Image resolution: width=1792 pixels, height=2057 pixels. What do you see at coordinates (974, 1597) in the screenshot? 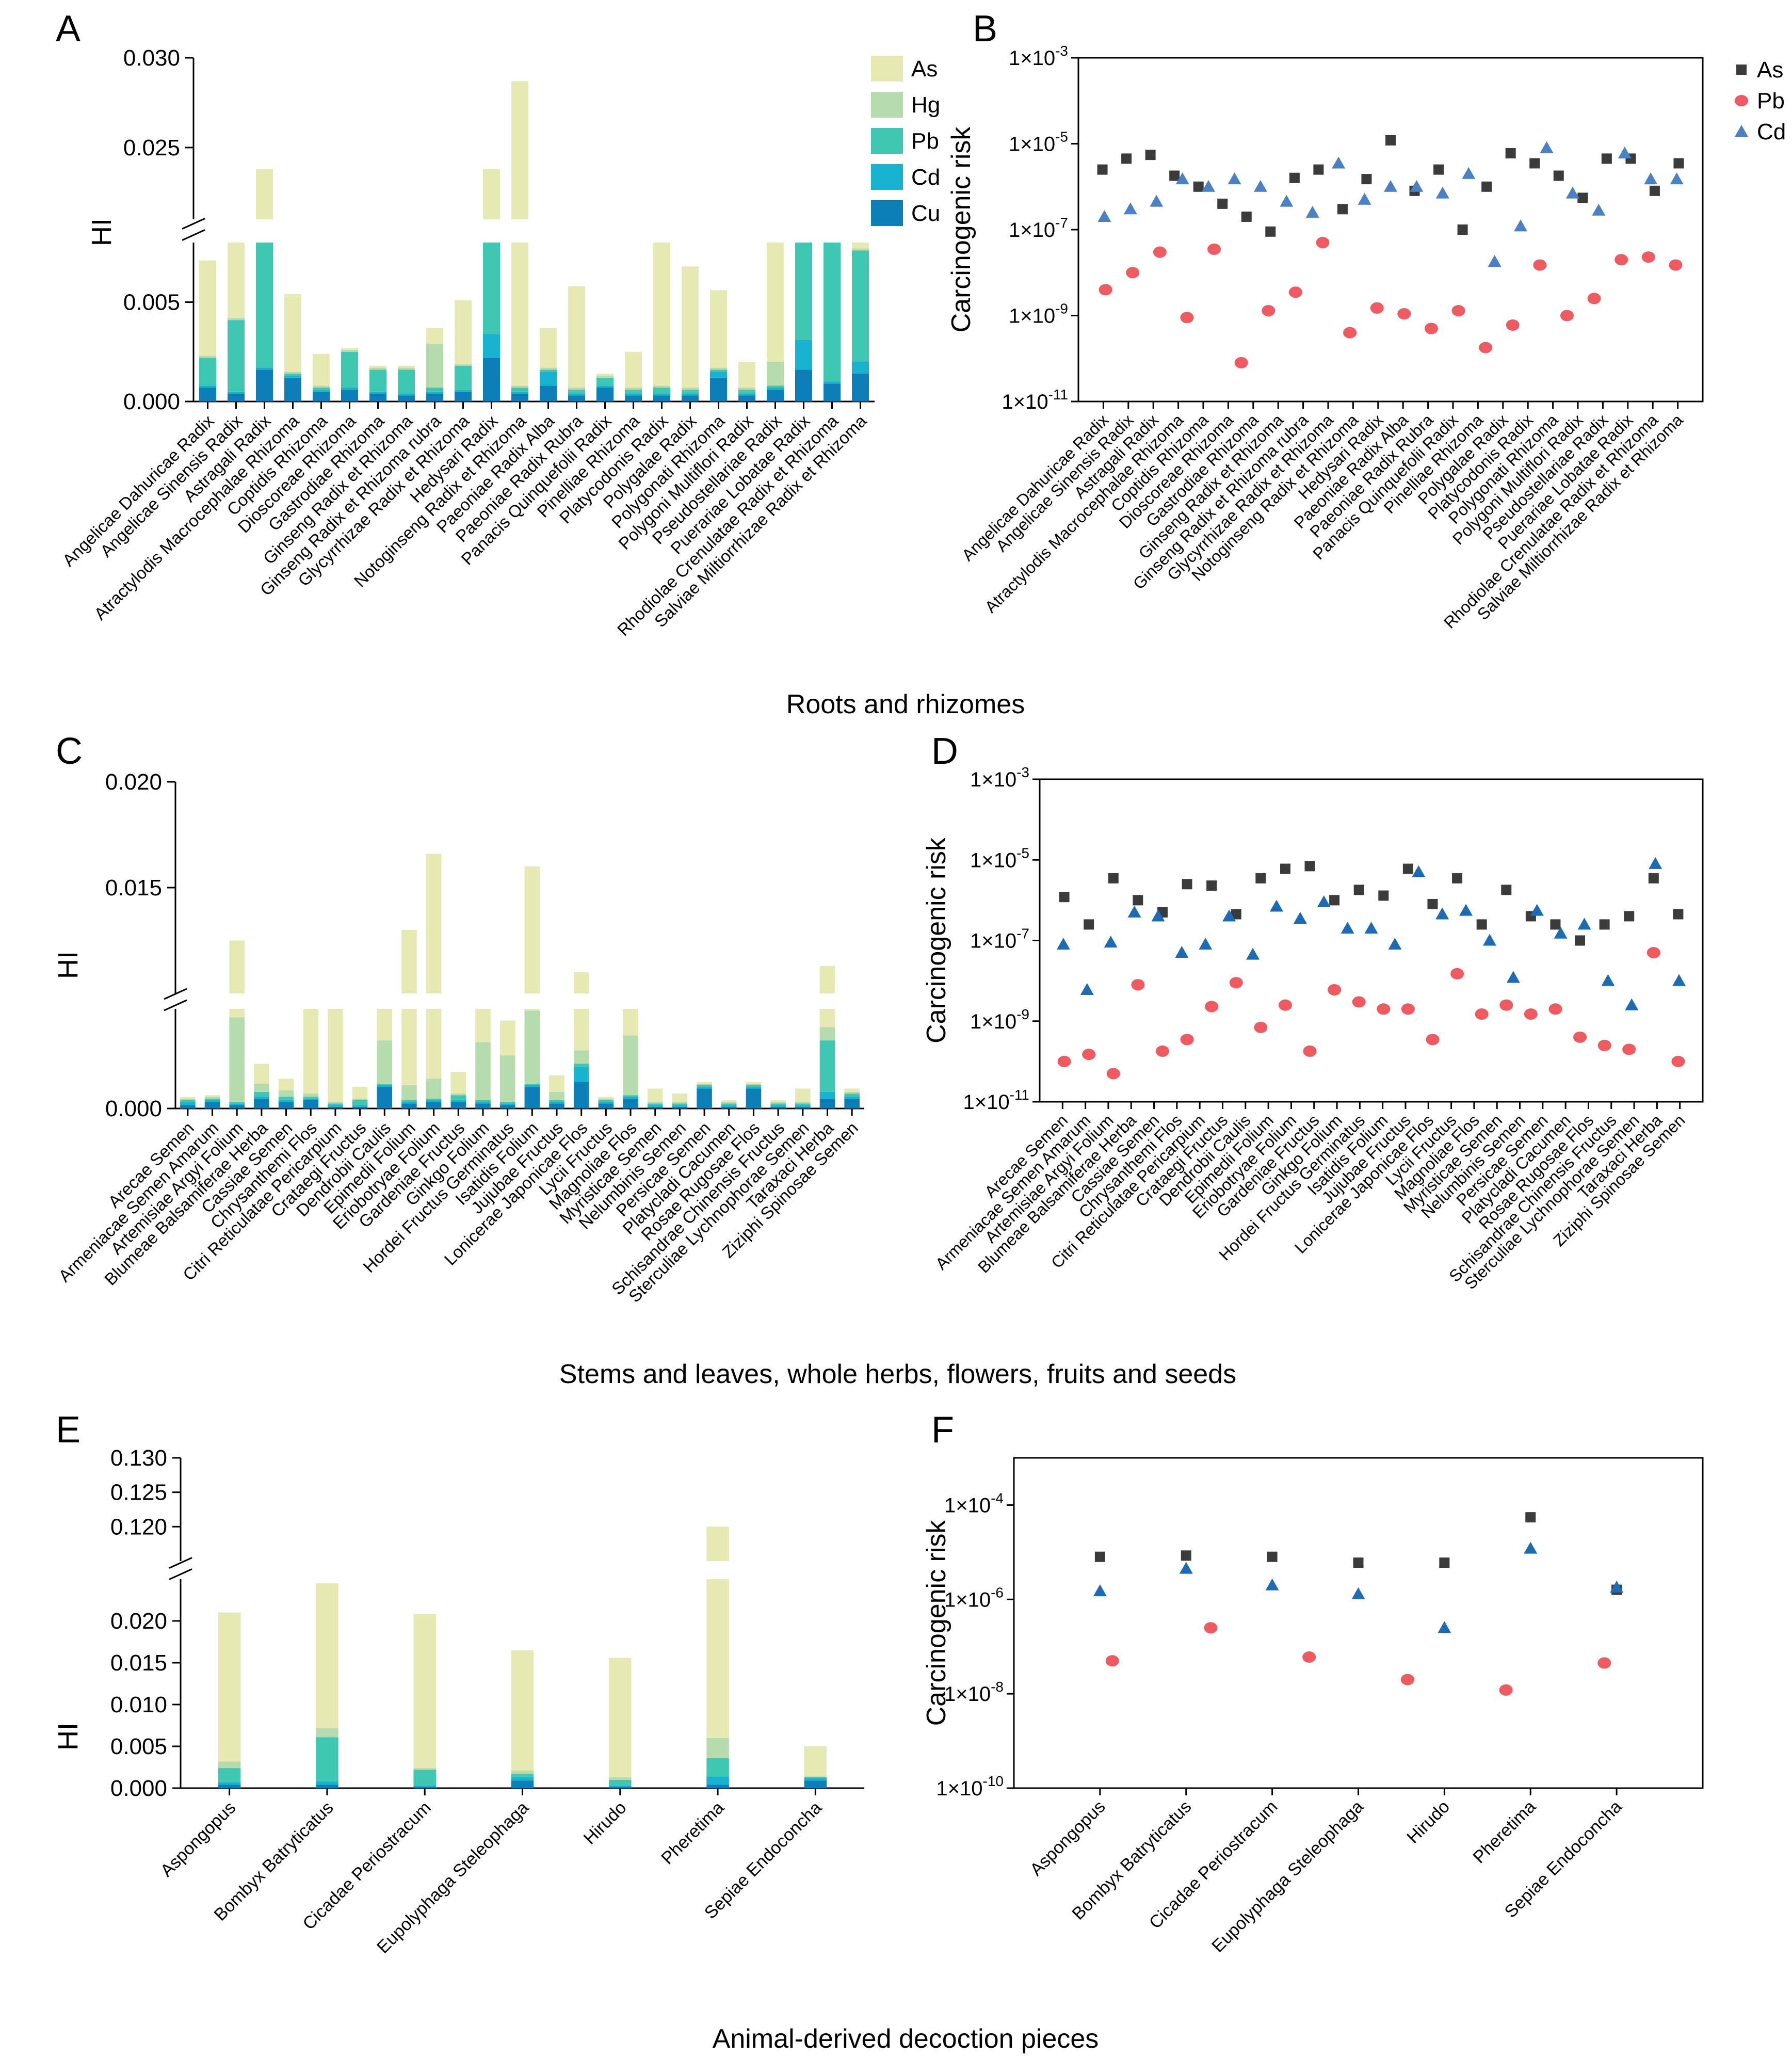
I see `y-tick-label: 1×10⁻⁶` at bounding box center [974, 1597].